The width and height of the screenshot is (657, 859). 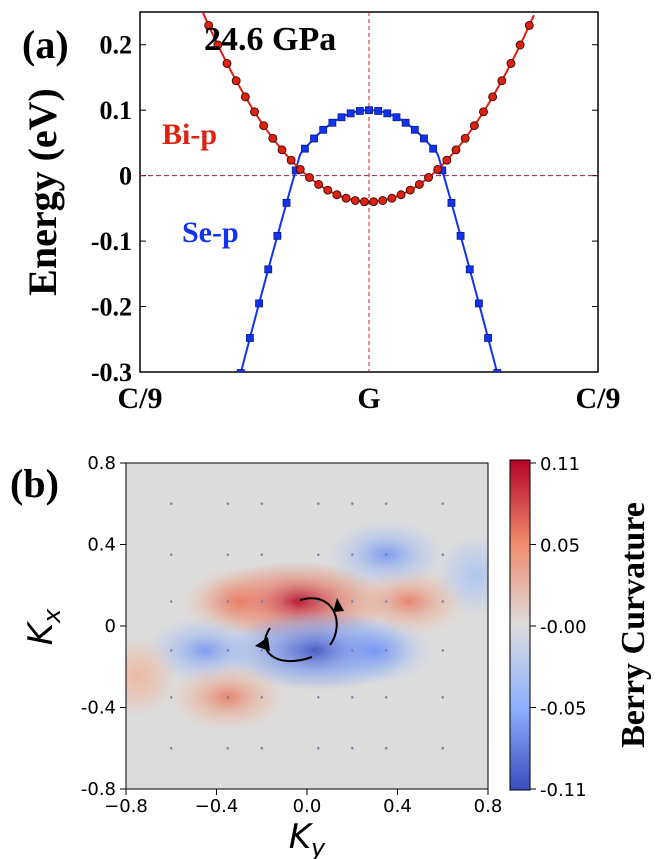 I want to click on x-tick-label: 0.0, so click(x=307, y=806).